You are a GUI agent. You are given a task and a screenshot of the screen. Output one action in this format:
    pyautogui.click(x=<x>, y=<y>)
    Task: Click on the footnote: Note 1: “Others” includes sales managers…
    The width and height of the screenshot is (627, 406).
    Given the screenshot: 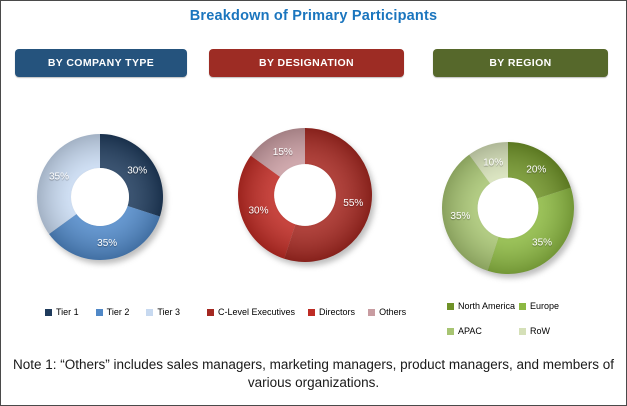 What is the action you would take?
    pyautogui.click(x=313, y=374)
    